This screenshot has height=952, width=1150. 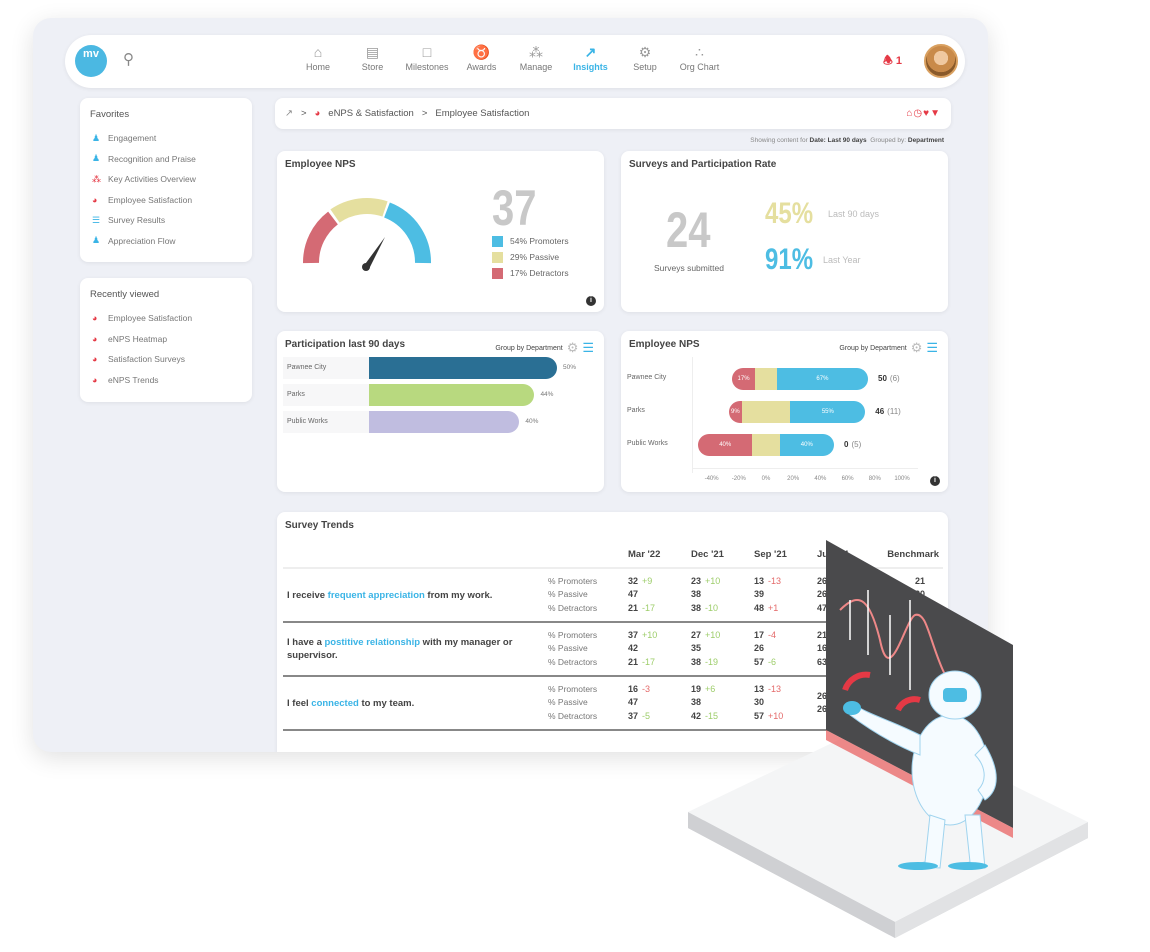 I want to click on column-header: Benchmark, so click(x=913, y=554).